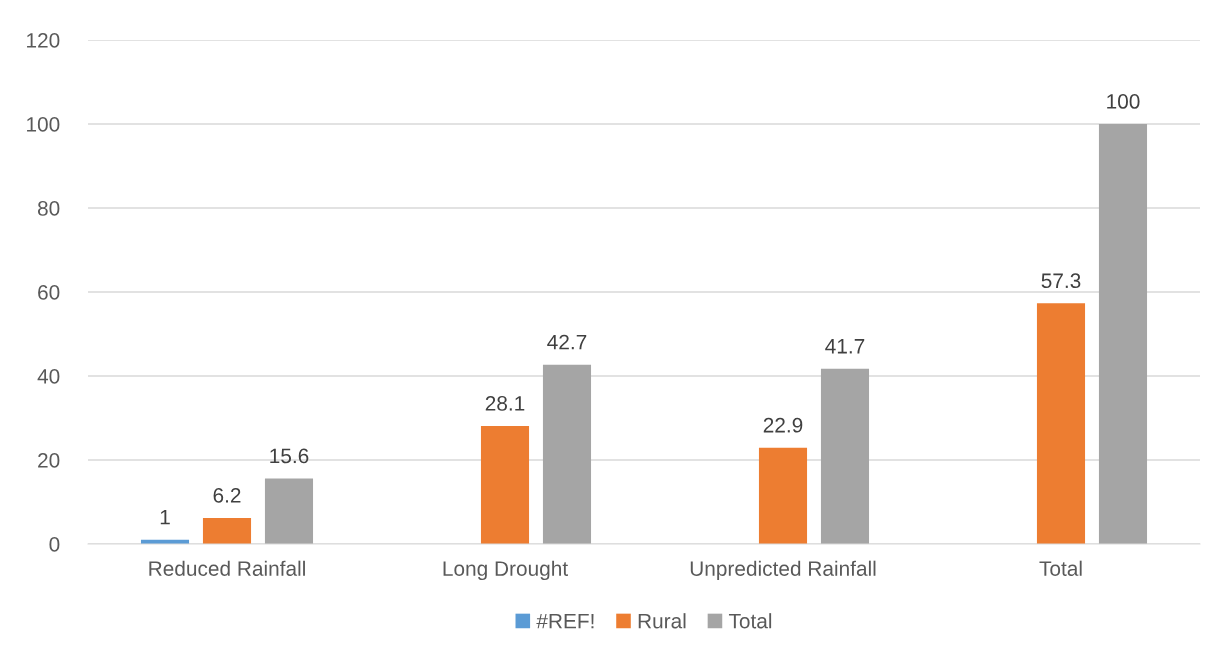 The width and height of the screenshot is (1222, 658). Describe the element at coordinates (54, 544) in the screenshot. I see `y-tick-label: 0` at that location.